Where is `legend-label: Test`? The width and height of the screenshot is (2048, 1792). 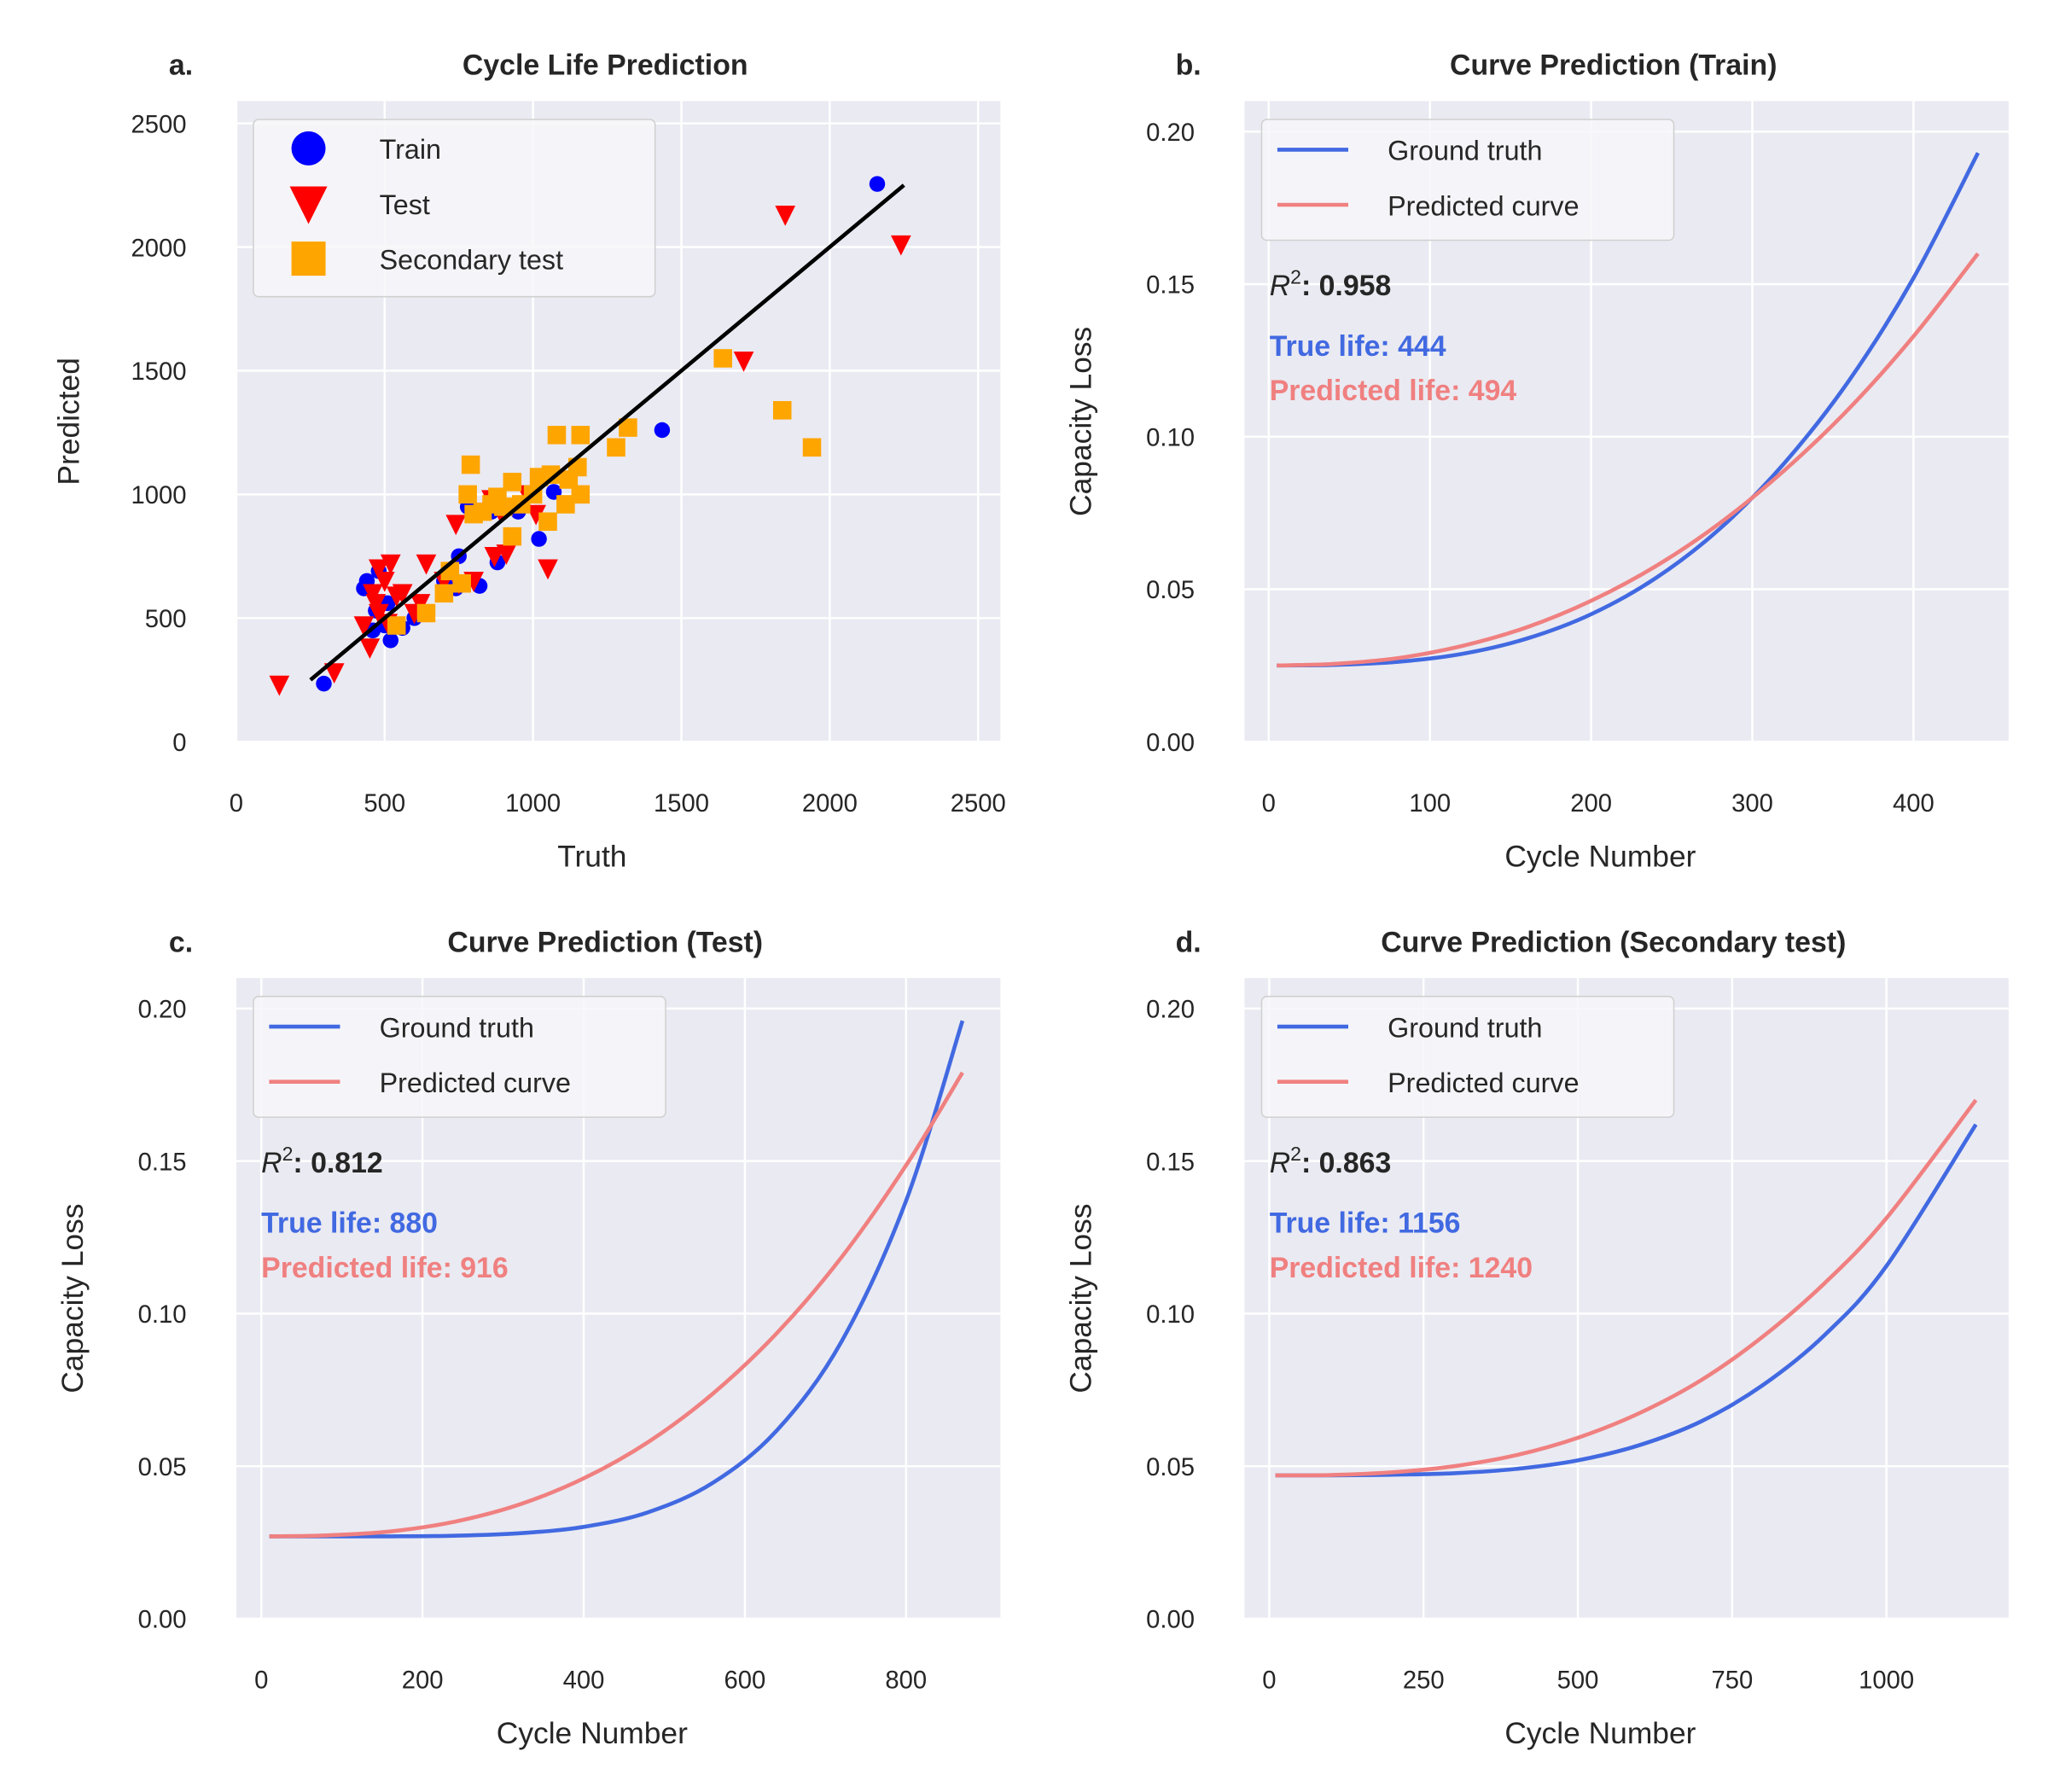 legend-label: Test is located at coordinates (405, 204).